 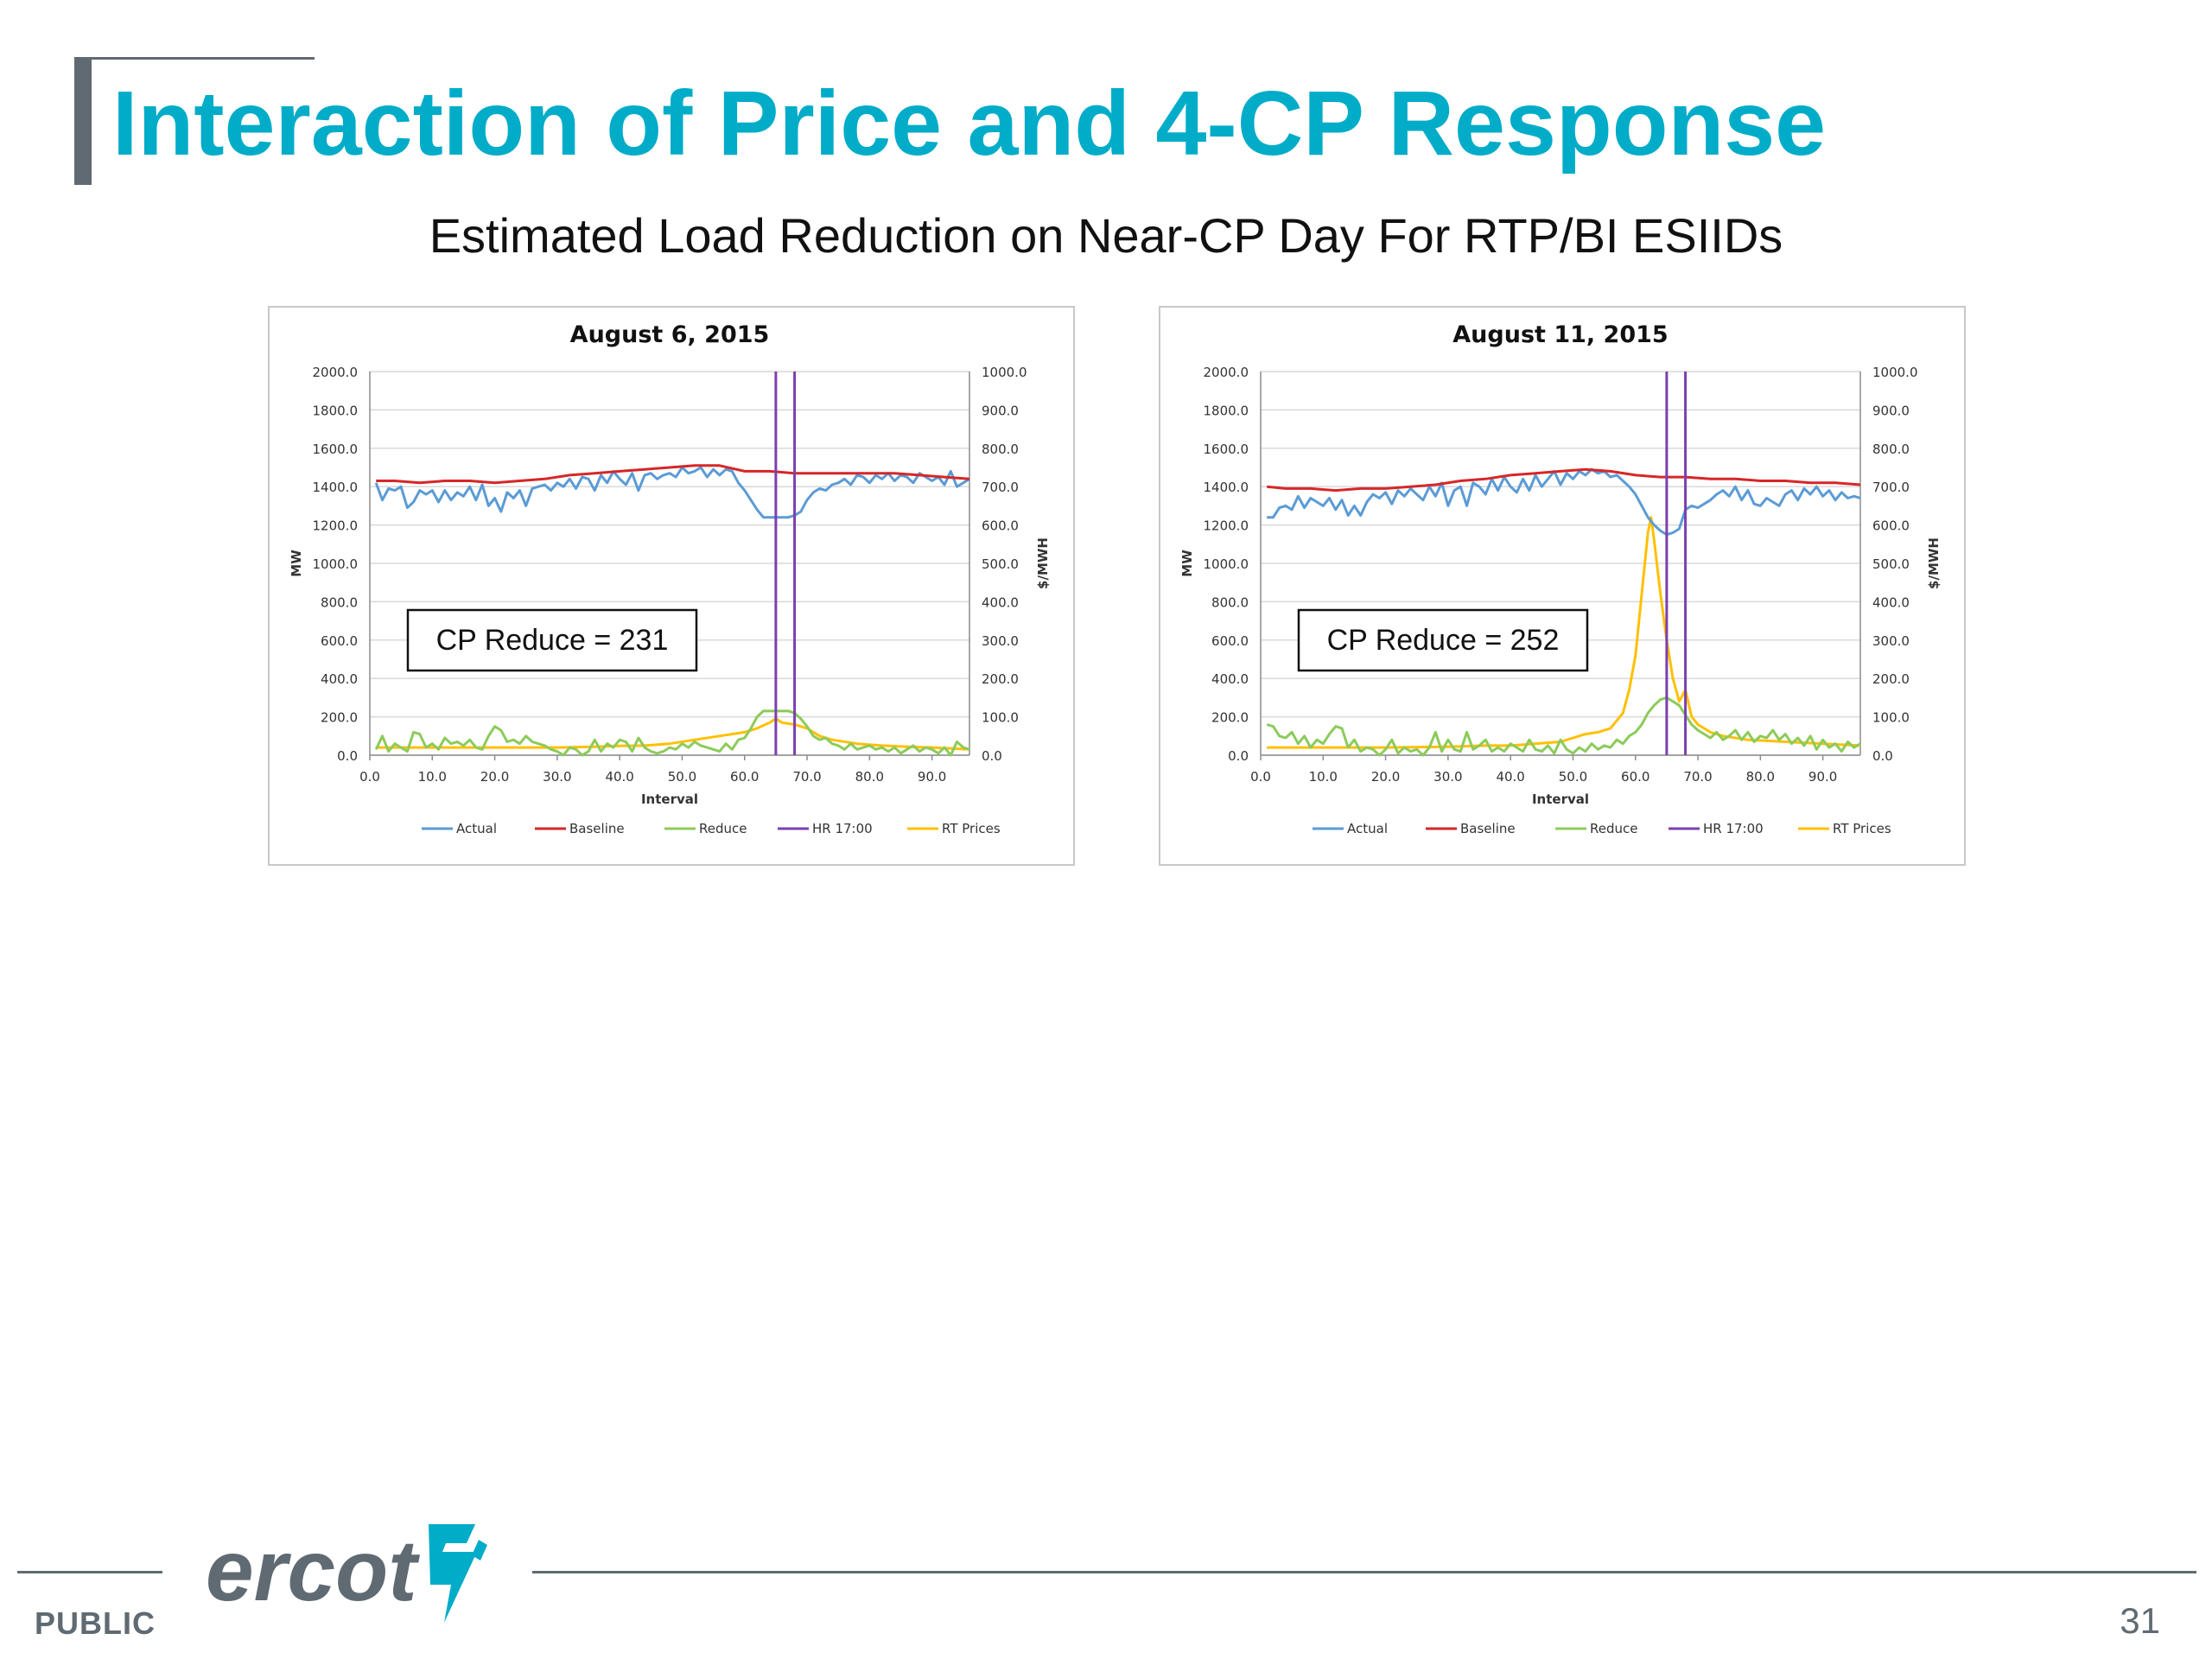 What do you see at coordinates (1891, 679) in the screenshot?
I see `y2-tick-label: 200.0` at bounding box center [1891, 679].